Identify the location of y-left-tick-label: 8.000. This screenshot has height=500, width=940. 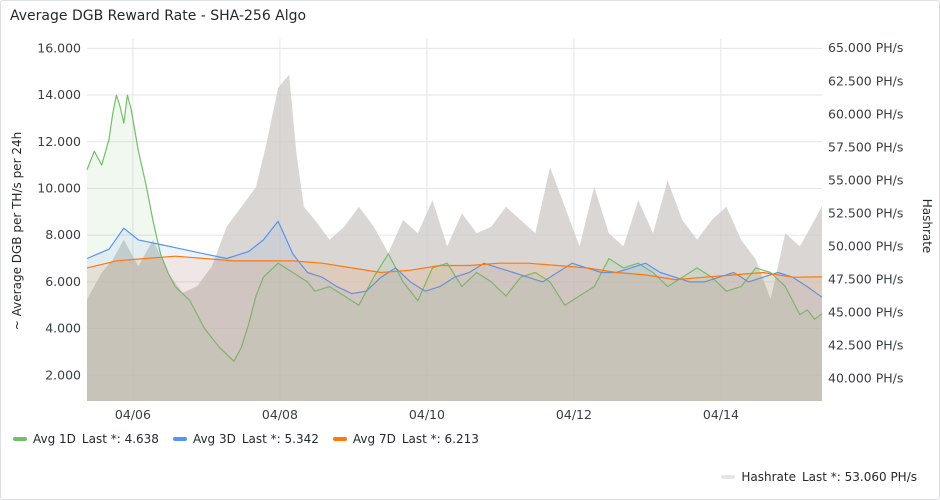
(63, 234).